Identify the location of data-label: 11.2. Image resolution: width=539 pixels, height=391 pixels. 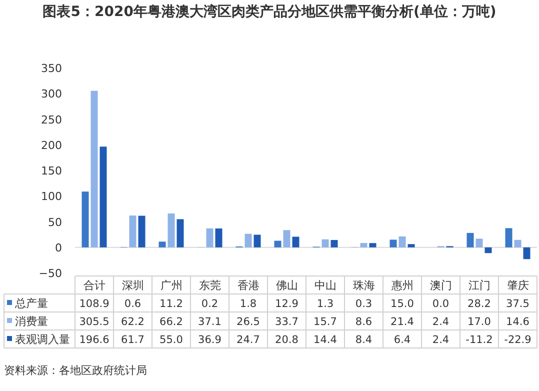
(171, 304).